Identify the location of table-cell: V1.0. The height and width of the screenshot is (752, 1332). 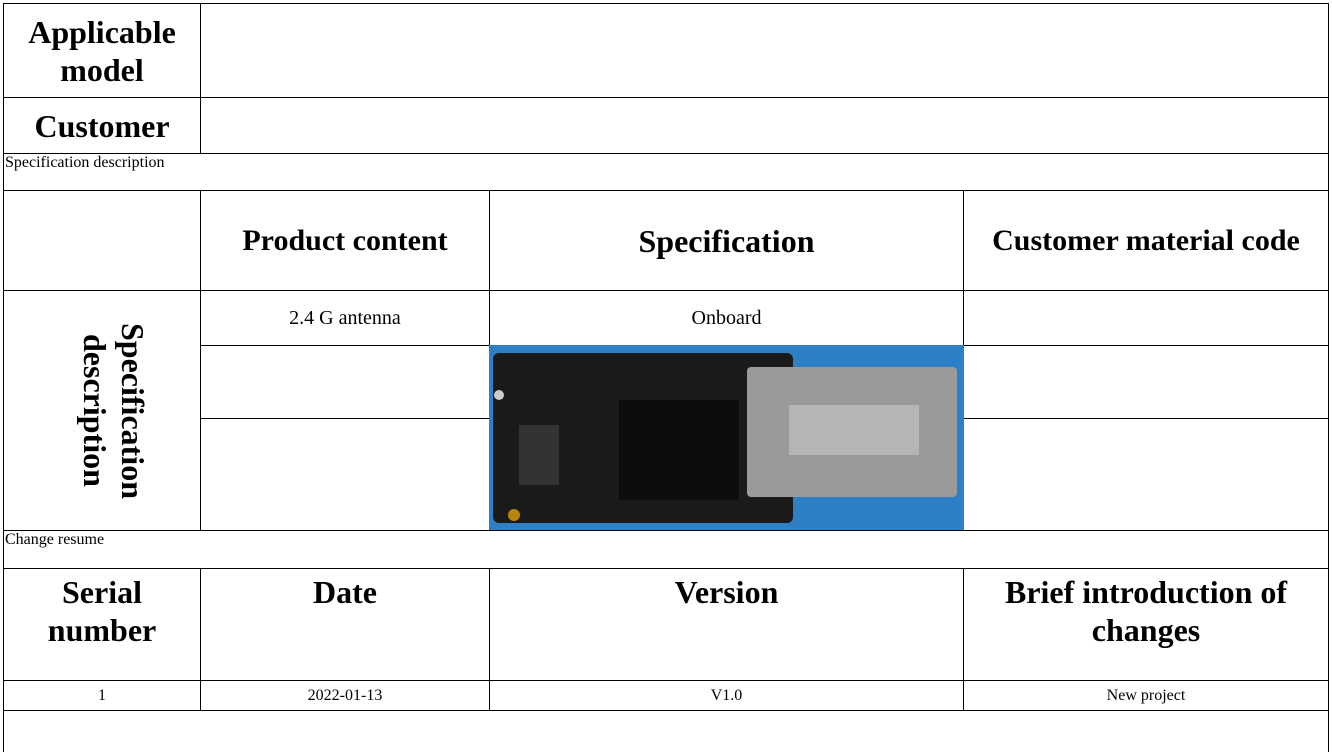
(726, 695).